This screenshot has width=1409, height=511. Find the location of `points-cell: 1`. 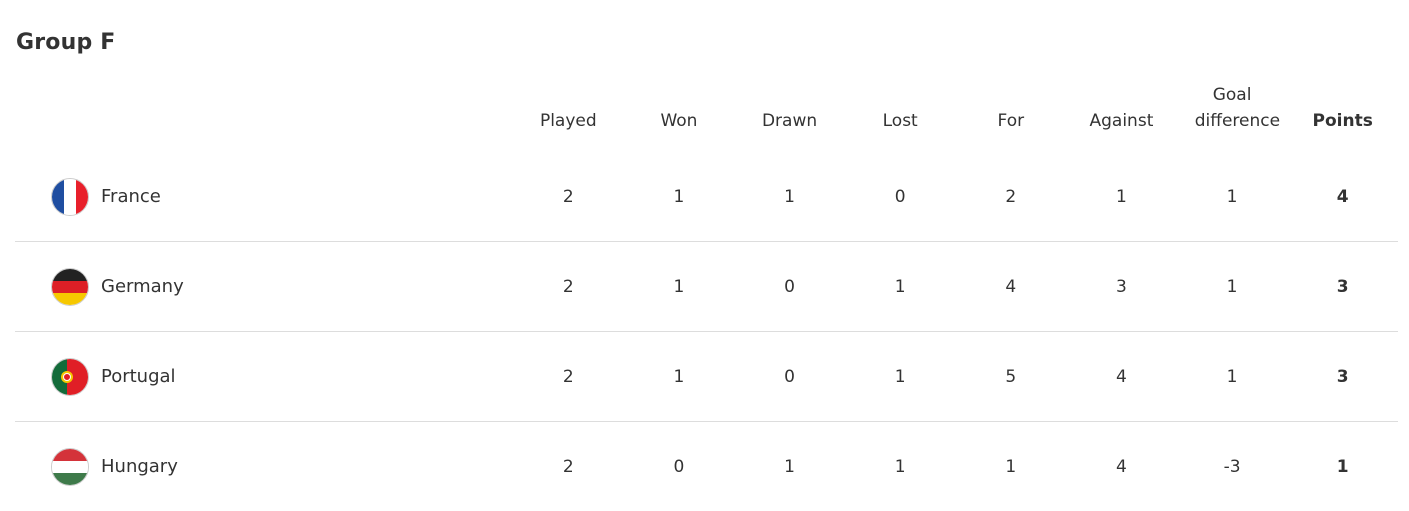

points-cell: 1 is located at coordinates (1342, 466).